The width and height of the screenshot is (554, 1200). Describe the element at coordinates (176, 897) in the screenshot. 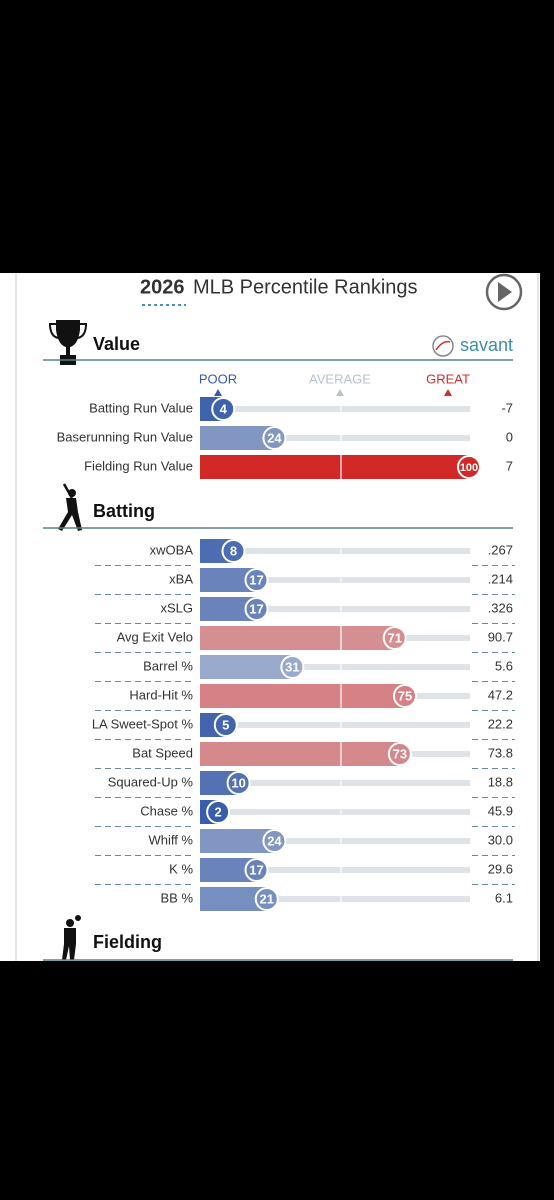

I see `row-label: BB %` at that location.